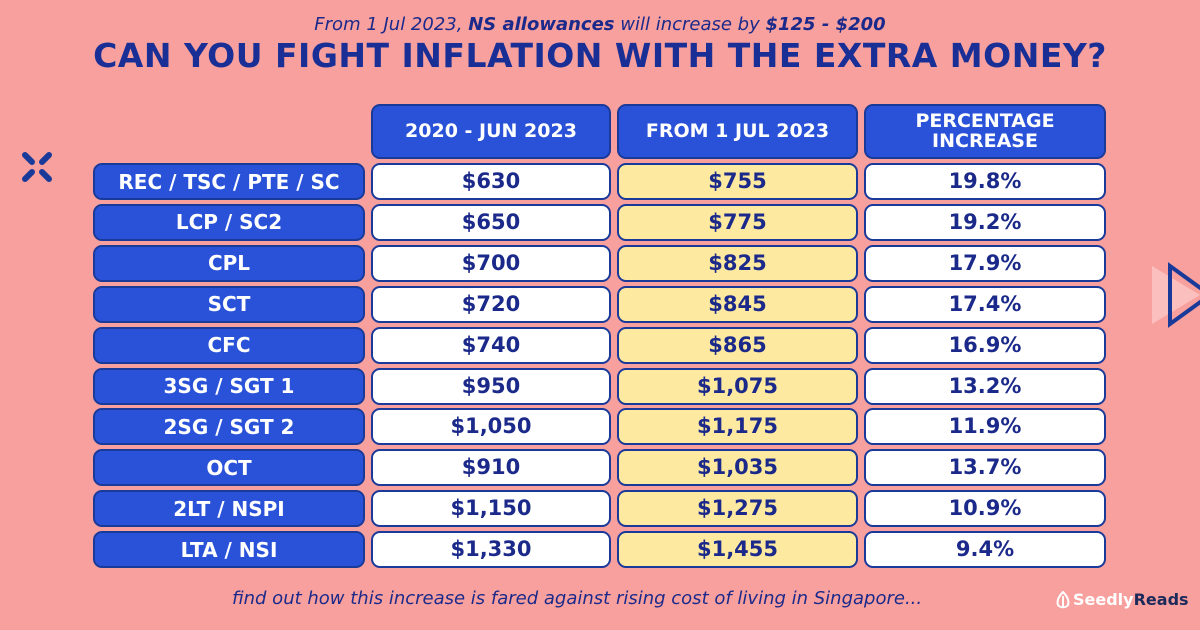 This screenshot has width=1200, height=630. Describe the element at coordinates (229, 386) in the screenshot. I see `rank-label: 3SG / SGT 1` at that location.